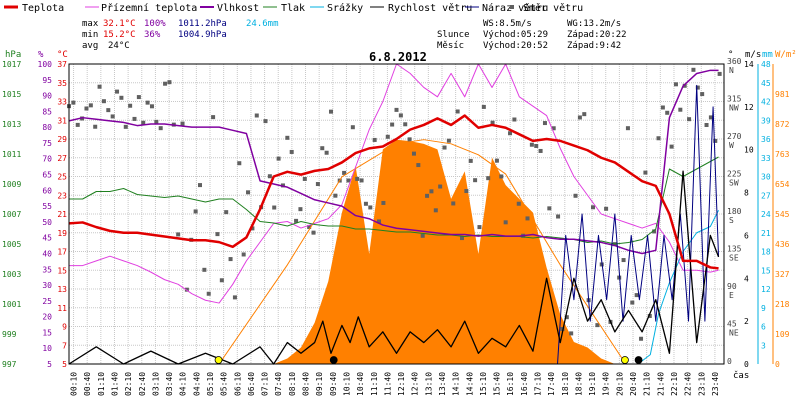 This screenshot has width=800, height=400. I want to click on stat-avg-label: avg, so click(90, 46).